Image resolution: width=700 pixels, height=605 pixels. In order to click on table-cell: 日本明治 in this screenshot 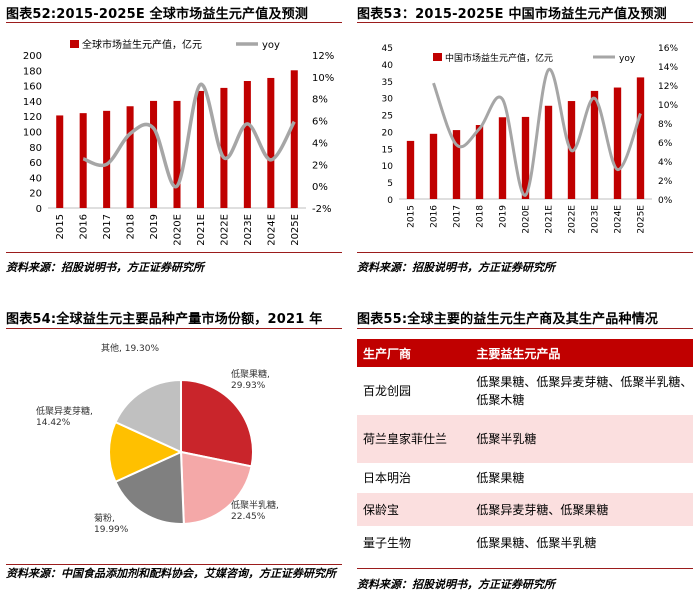, I will do `click(387, 478)`.